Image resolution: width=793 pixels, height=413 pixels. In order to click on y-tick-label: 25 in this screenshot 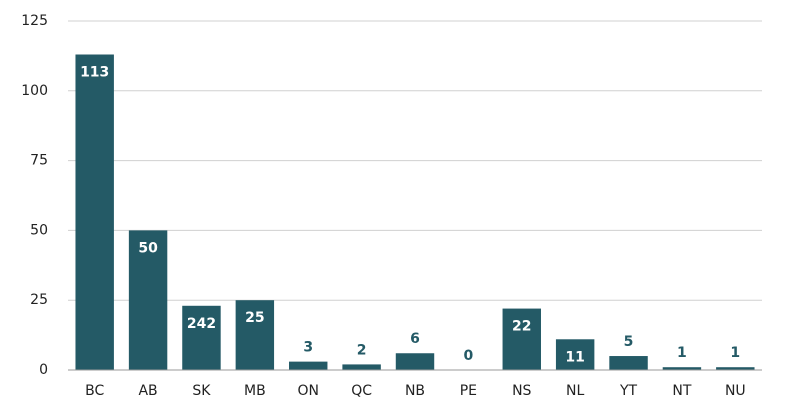, I will do `click(39, 300)`.